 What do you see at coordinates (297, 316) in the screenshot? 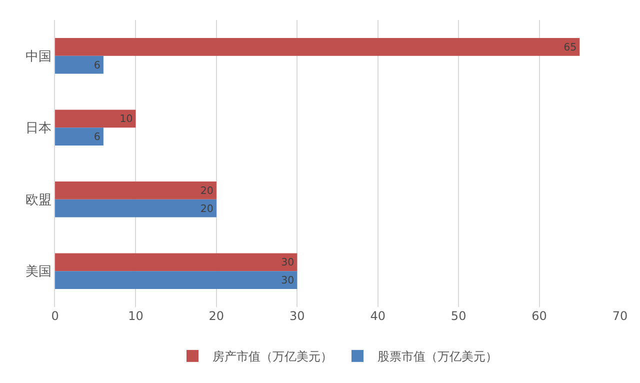
I see `x-tick-label: 30` at bounding box center [297, 316].